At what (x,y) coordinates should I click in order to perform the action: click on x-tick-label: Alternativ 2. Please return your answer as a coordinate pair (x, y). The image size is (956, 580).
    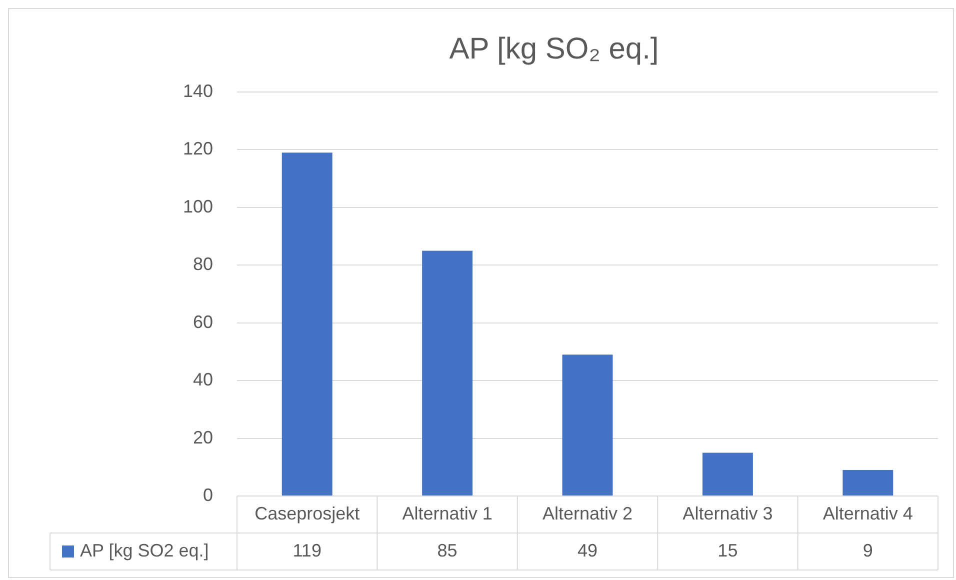
    Looking at the image, I should click on (587, 513).